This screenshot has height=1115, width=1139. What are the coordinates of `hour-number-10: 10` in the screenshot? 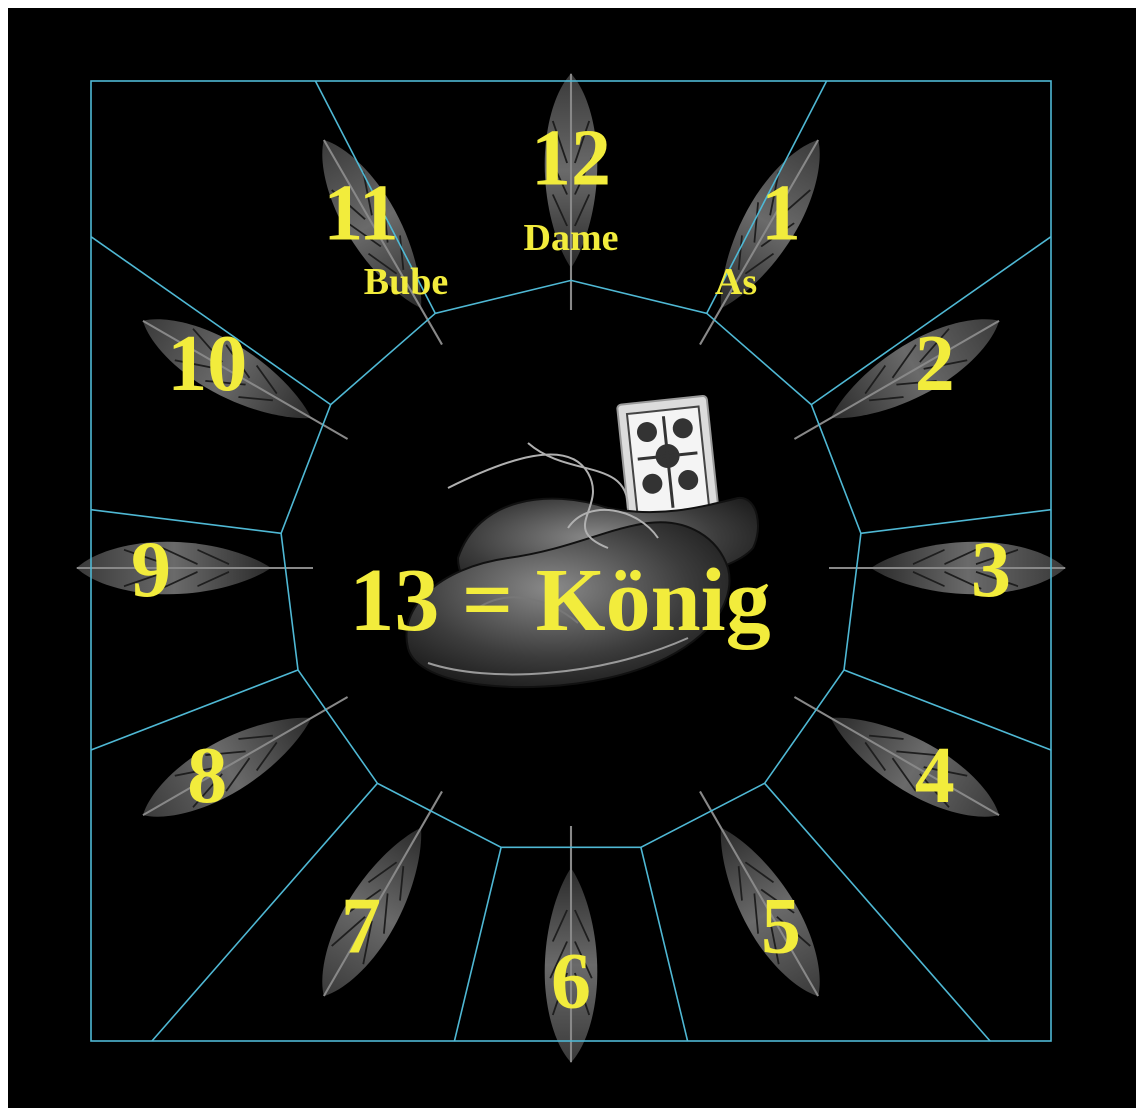 It's located at (207, 364).